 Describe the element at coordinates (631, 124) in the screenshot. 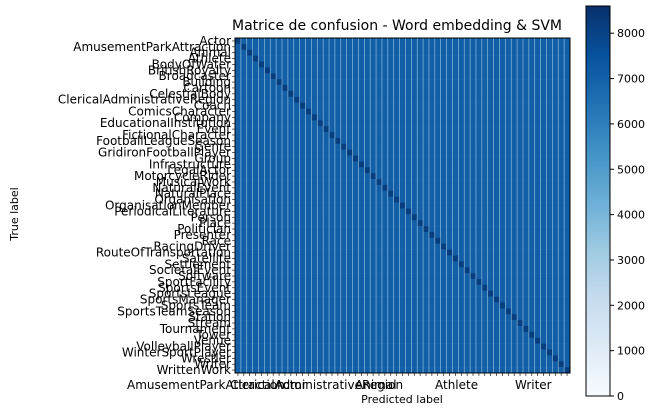

I see `colorbar-tick-label: 6000` at that location.